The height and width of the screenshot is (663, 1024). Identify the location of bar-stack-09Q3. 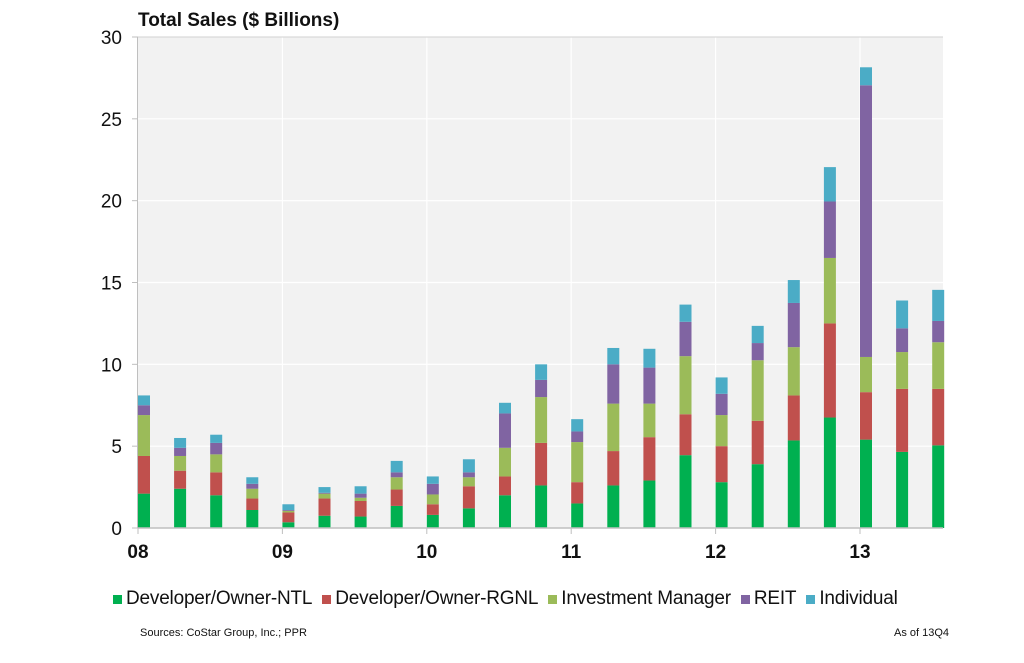
(360, 507).